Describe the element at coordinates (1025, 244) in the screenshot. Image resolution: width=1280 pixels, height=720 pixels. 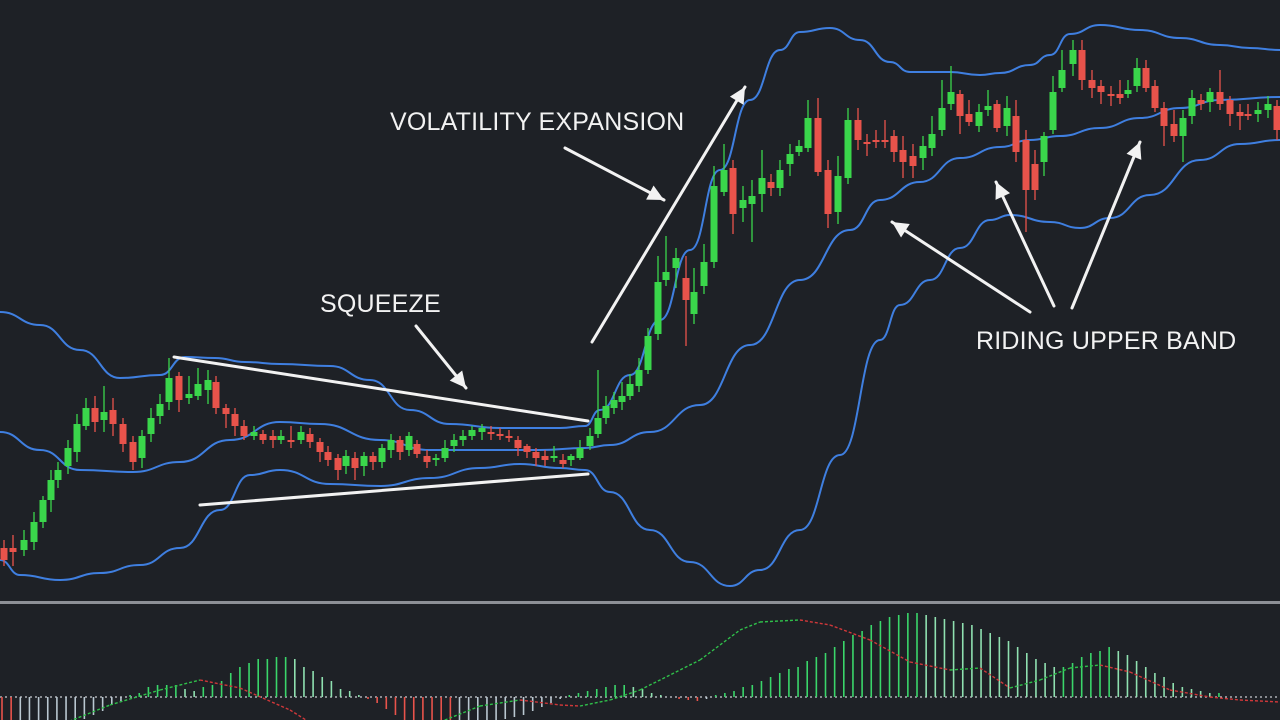
I see `riding-arrow-2-icon` at that location.